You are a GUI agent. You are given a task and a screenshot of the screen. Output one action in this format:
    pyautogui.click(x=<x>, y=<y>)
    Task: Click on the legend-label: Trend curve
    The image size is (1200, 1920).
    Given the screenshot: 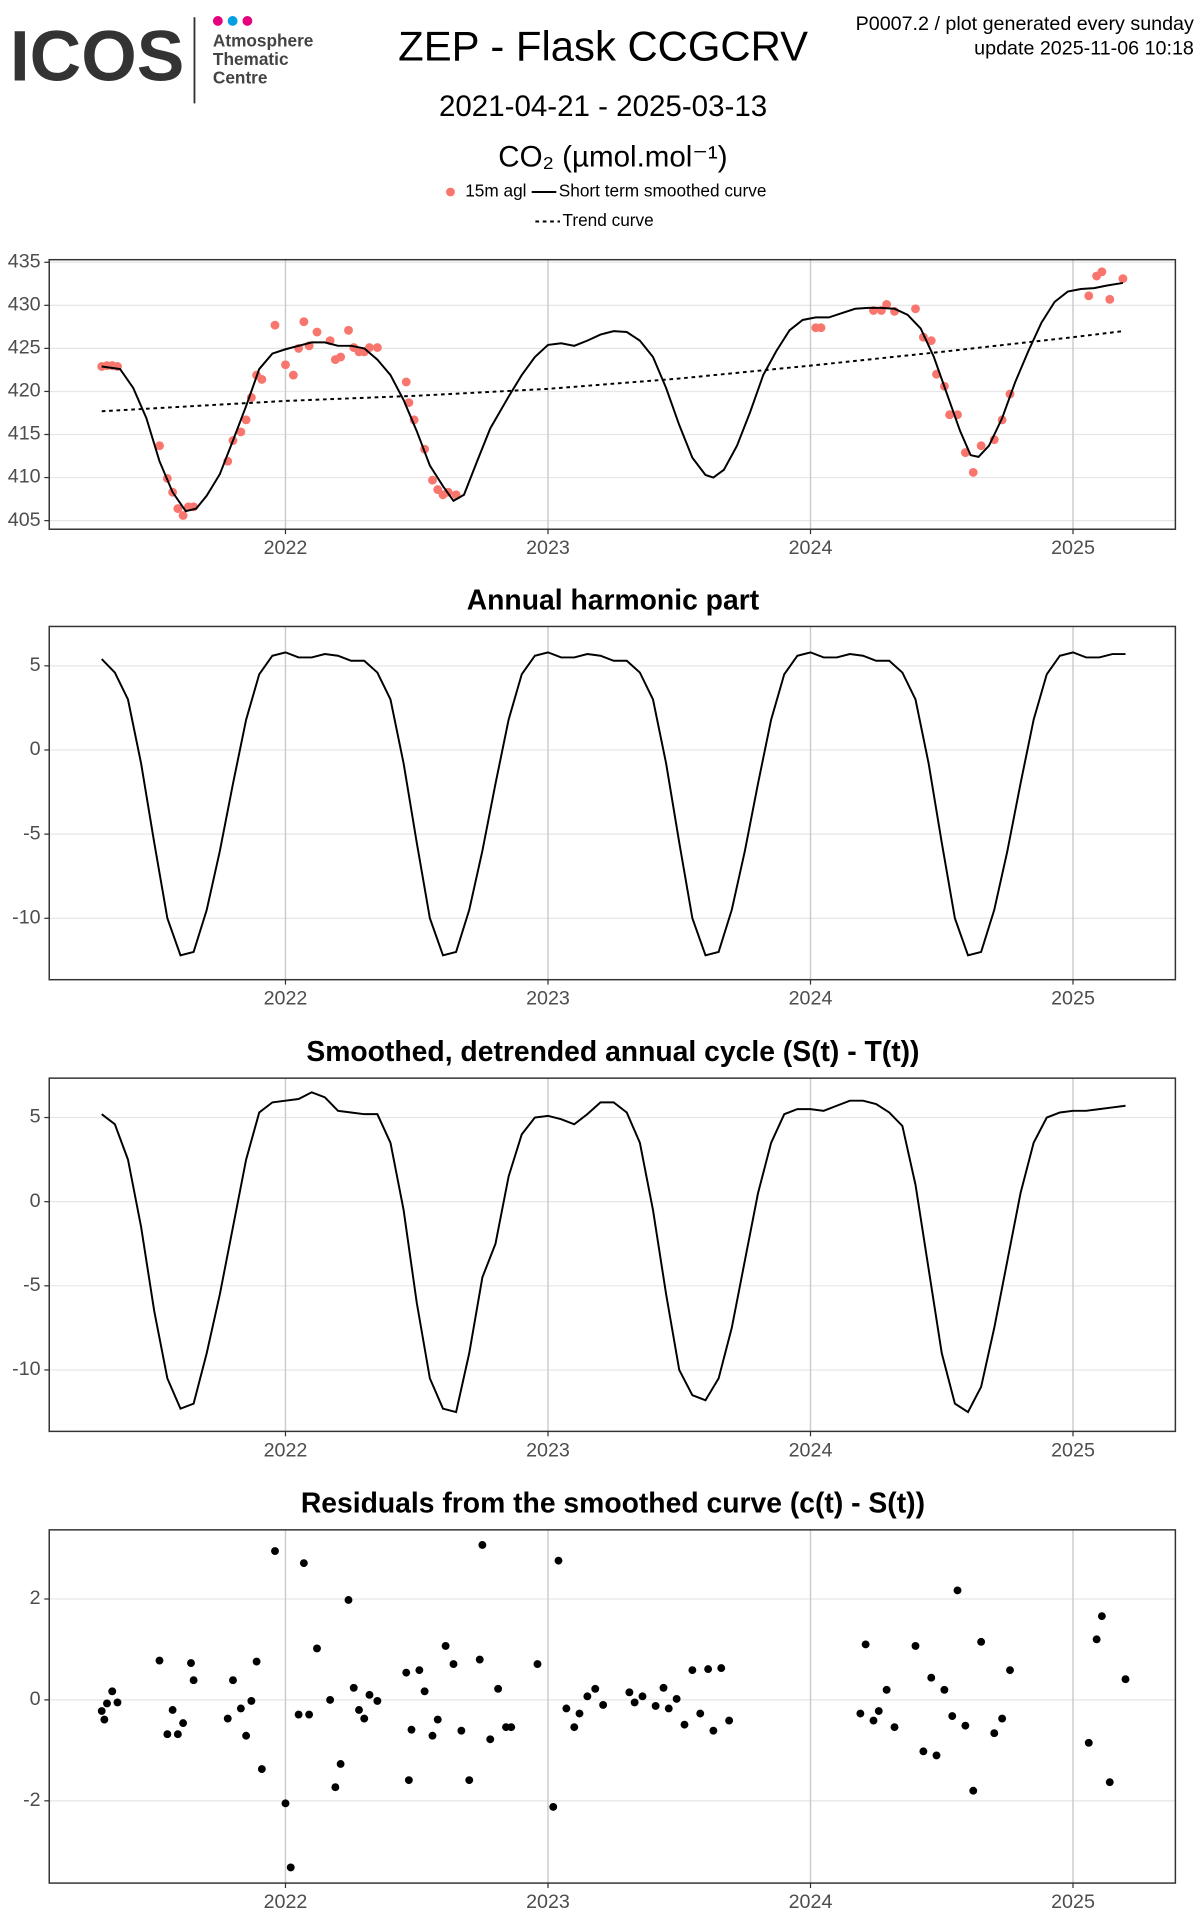 What is the action you would take?
    pyautogui.click(x=607, y=220)
    